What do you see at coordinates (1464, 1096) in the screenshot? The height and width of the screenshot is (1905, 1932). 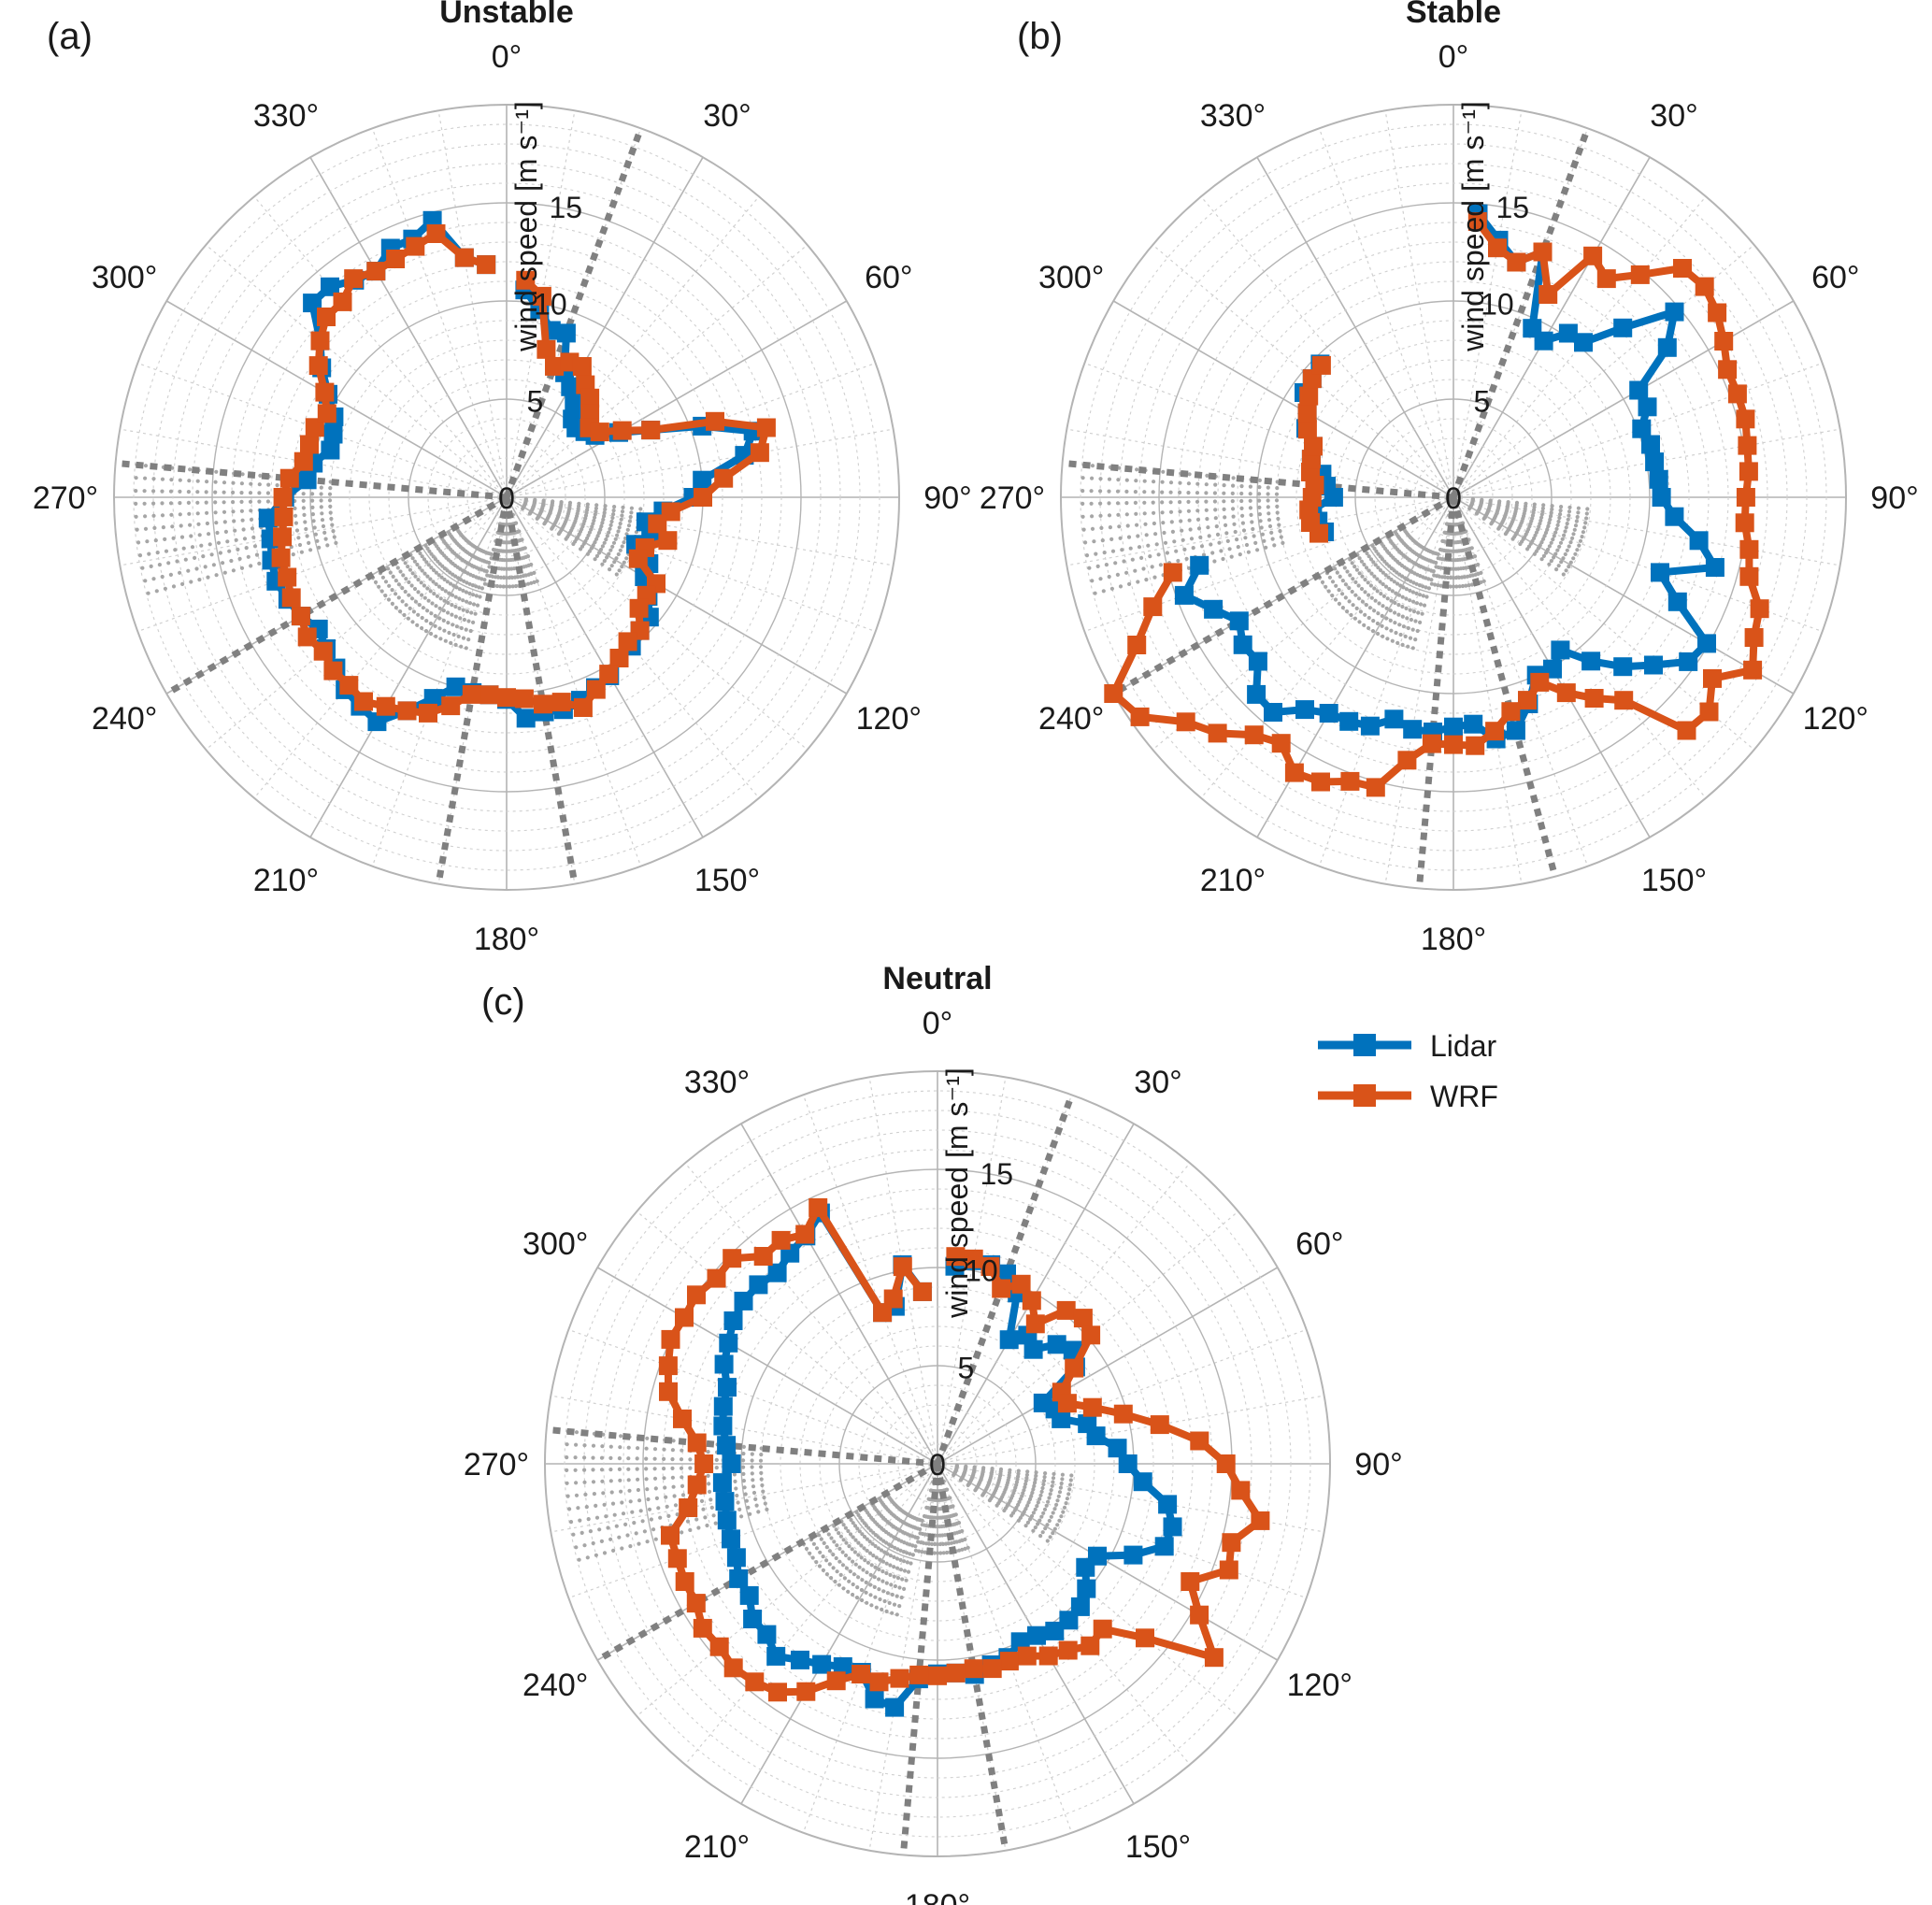 I see `legend-wrf-label: WRF` at bounding box center [1464, 1096].